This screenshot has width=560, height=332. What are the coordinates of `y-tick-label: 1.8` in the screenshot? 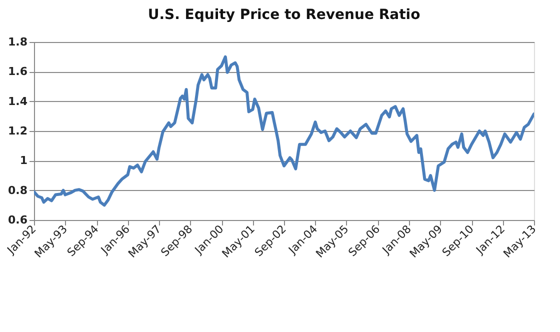 It's located at (18, 42).